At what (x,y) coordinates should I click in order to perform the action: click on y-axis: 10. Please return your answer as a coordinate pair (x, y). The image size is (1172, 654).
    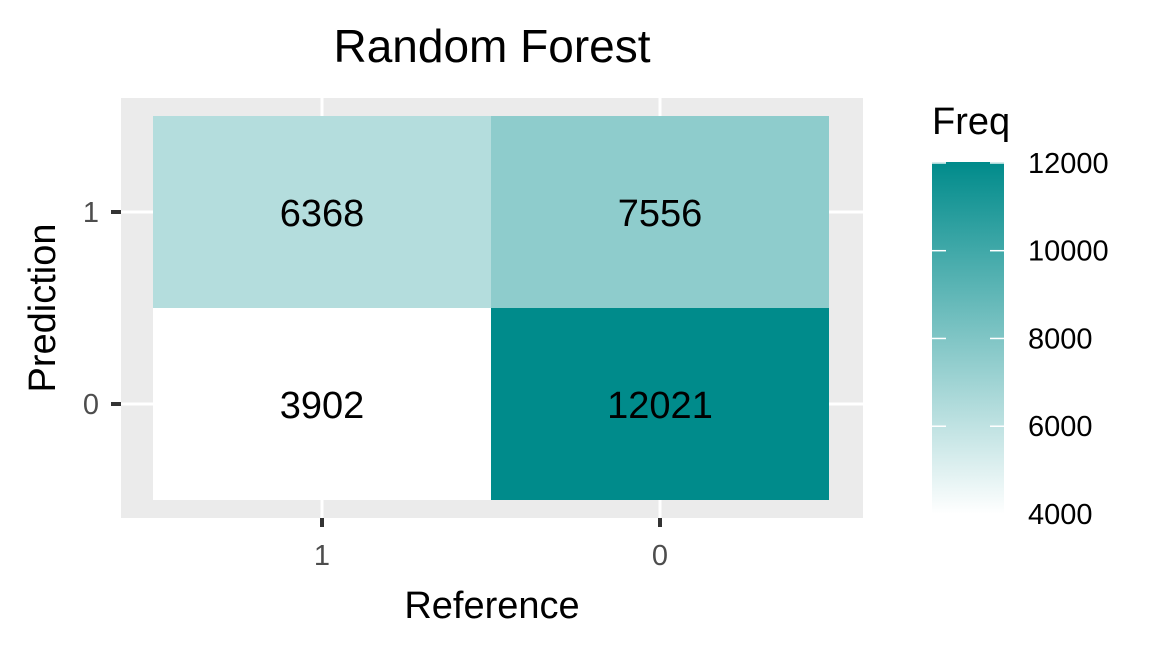
    Looking at the image, I should click on (102, 309).